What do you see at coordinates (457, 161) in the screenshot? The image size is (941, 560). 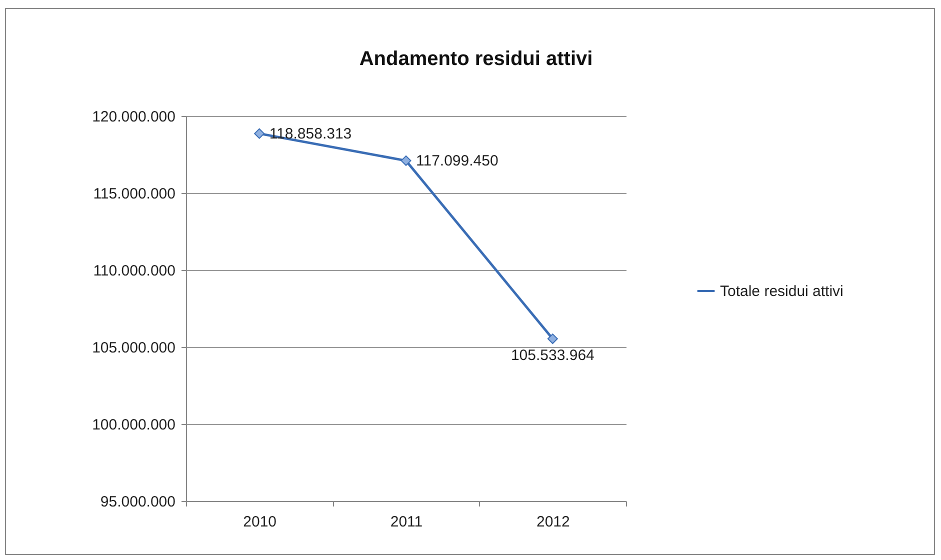 I see `text: 117.099.450` at bounding box center [457, 161].